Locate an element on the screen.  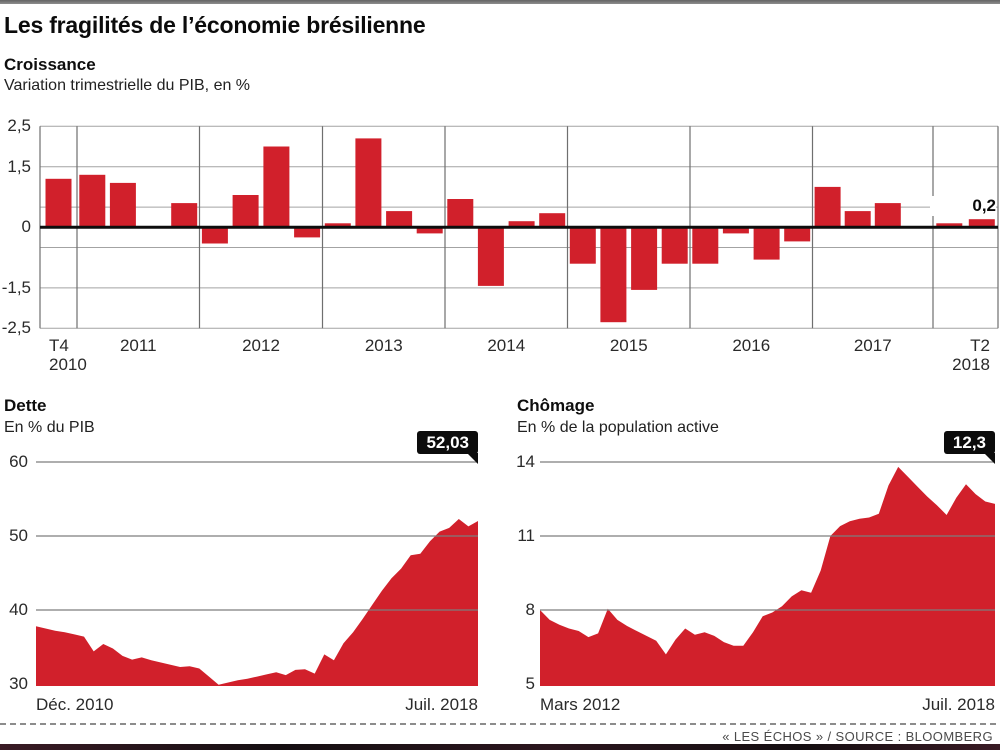
page-title: Les fragilités de l’économie brésilienne is located at coordinates (215, 25).